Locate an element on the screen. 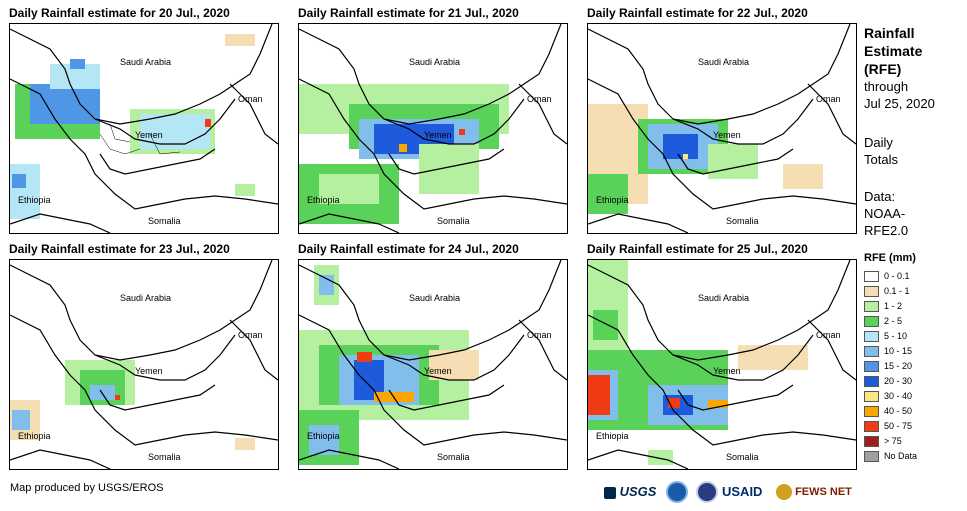 The width and height of the screenshot is (967, 511). legend-label: 0.1 - 1 is located at coordinates (897, 291).